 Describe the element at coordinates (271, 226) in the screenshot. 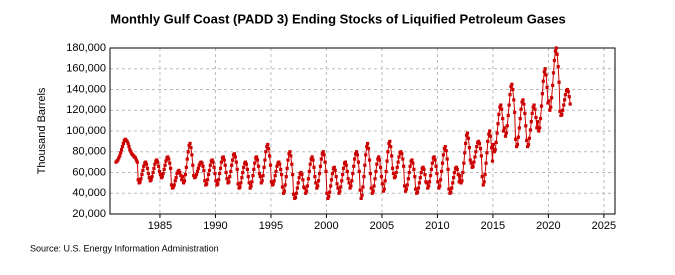

I see `x-tick-label: 1995` at that location.